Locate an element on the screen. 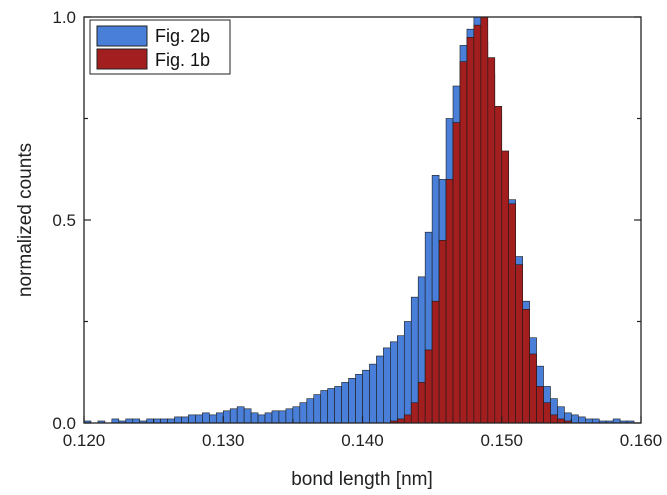 This screenshot has width=667, height=495. legend: Fig. 2b Fig. 1b is located at coordinates (160, 47).